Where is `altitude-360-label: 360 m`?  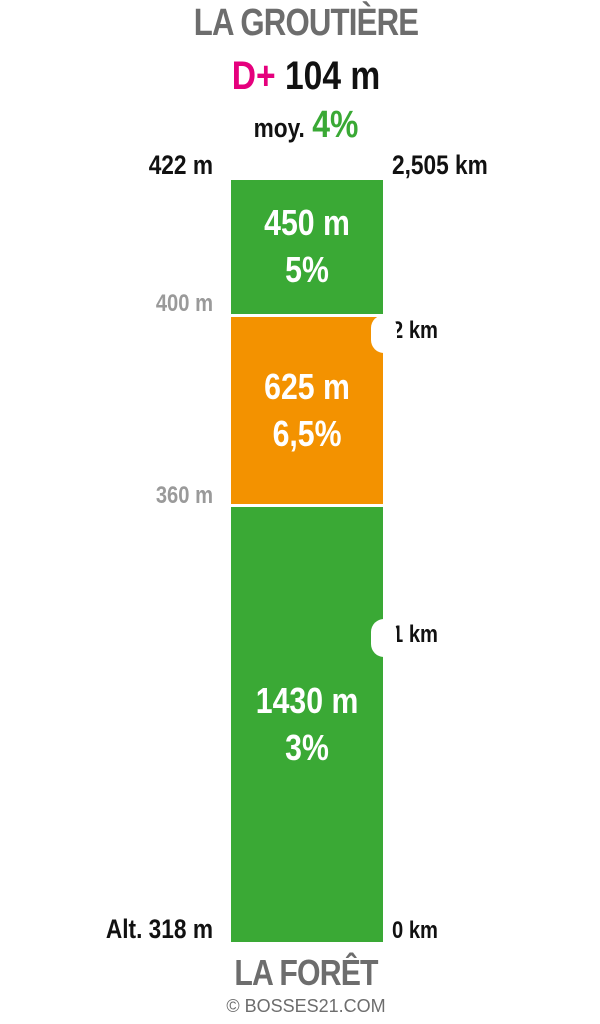
altitude-360-label: 360 m is located at coordinates (184, 495).